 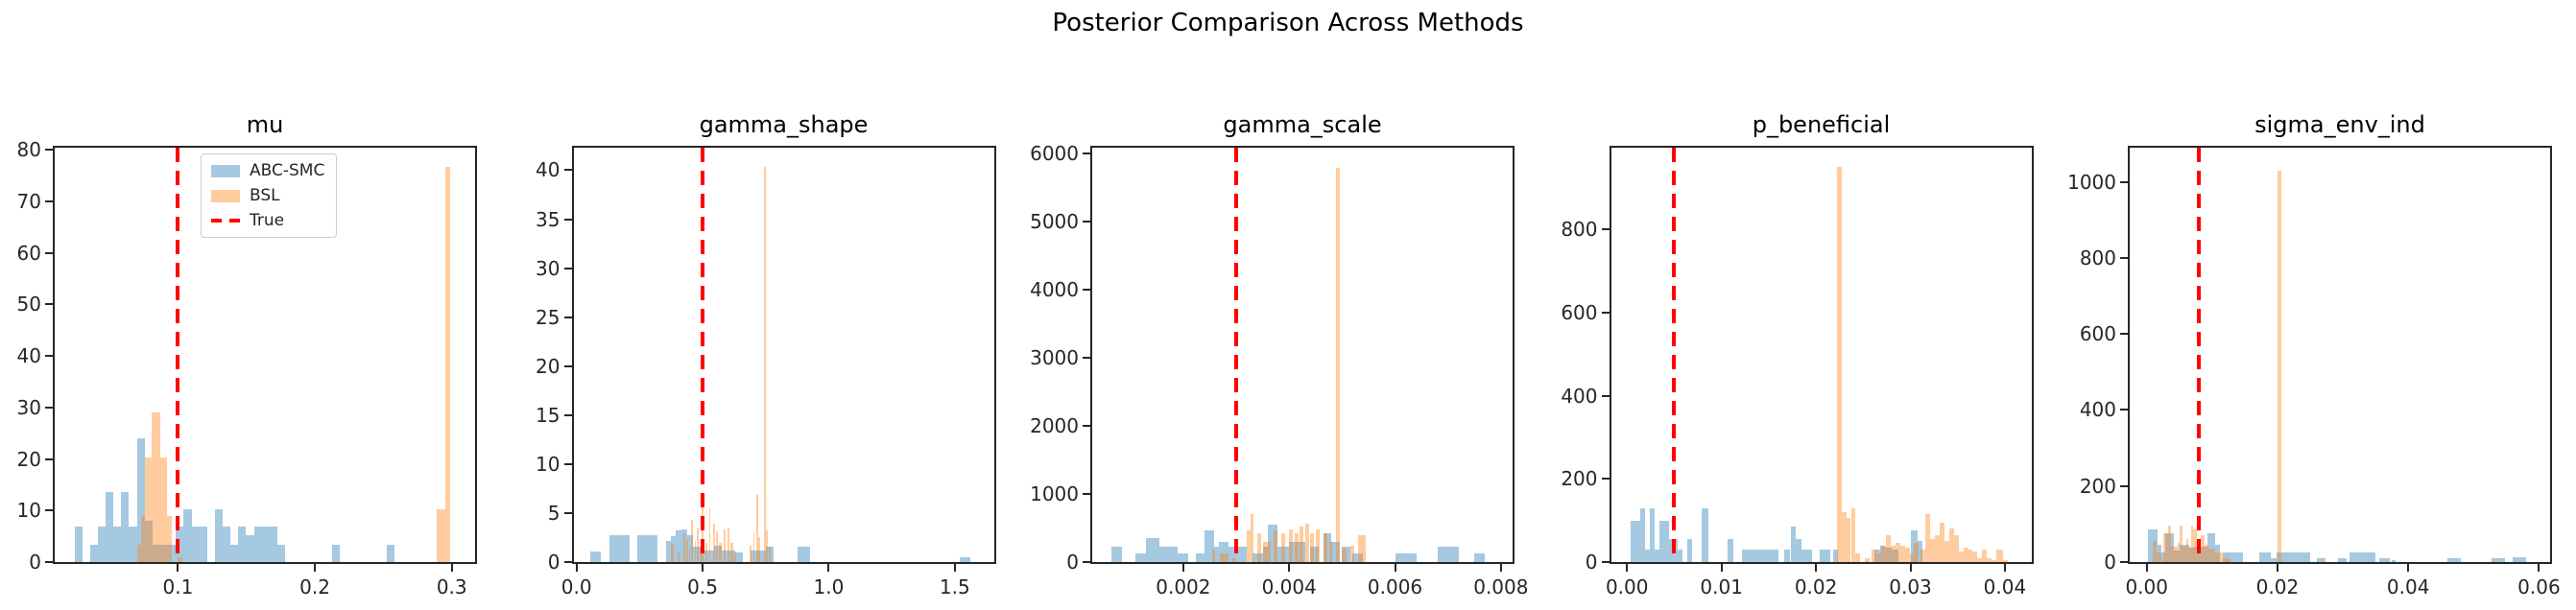 I want to click on y-tick-label: 600, so click(x=1579, y=312).